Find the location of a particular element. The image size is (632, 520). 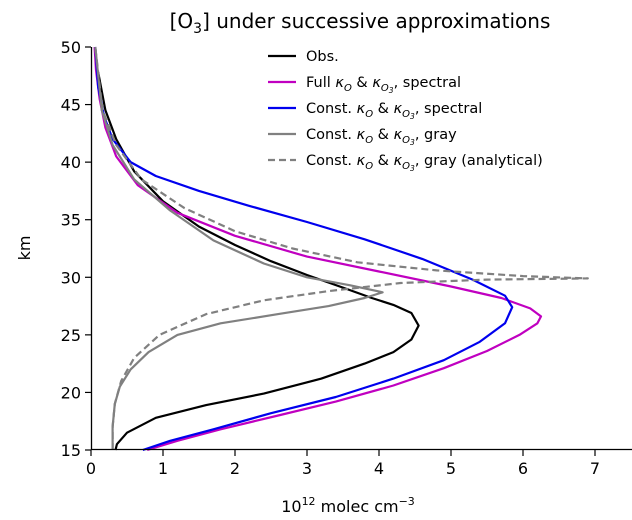

chart-title: [O3] under successive approximations is located at coordinates (360, 23).